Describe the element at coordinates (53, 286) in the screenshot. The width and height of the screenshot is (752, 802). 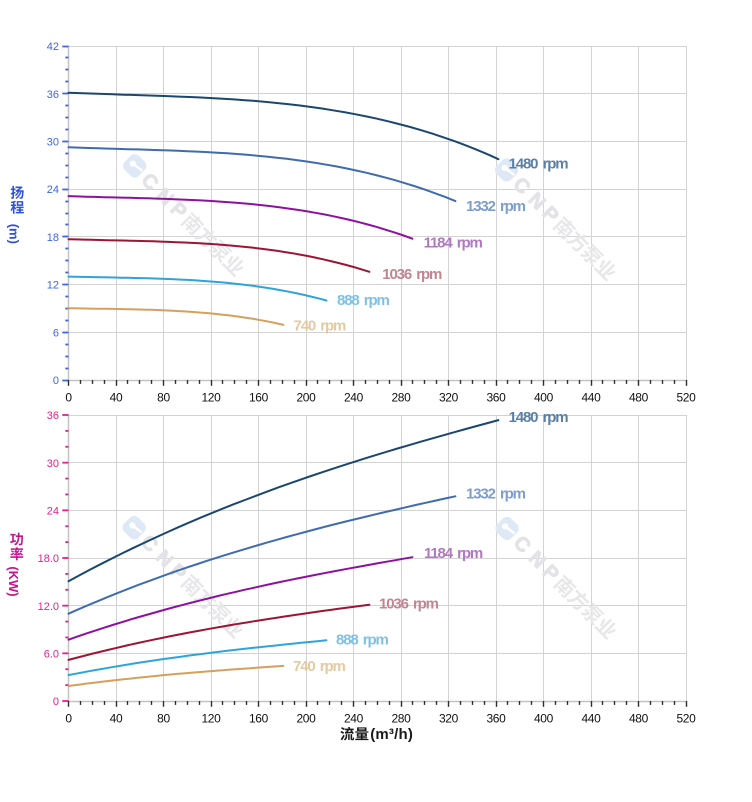
I see `svg-text: 12` at that location.